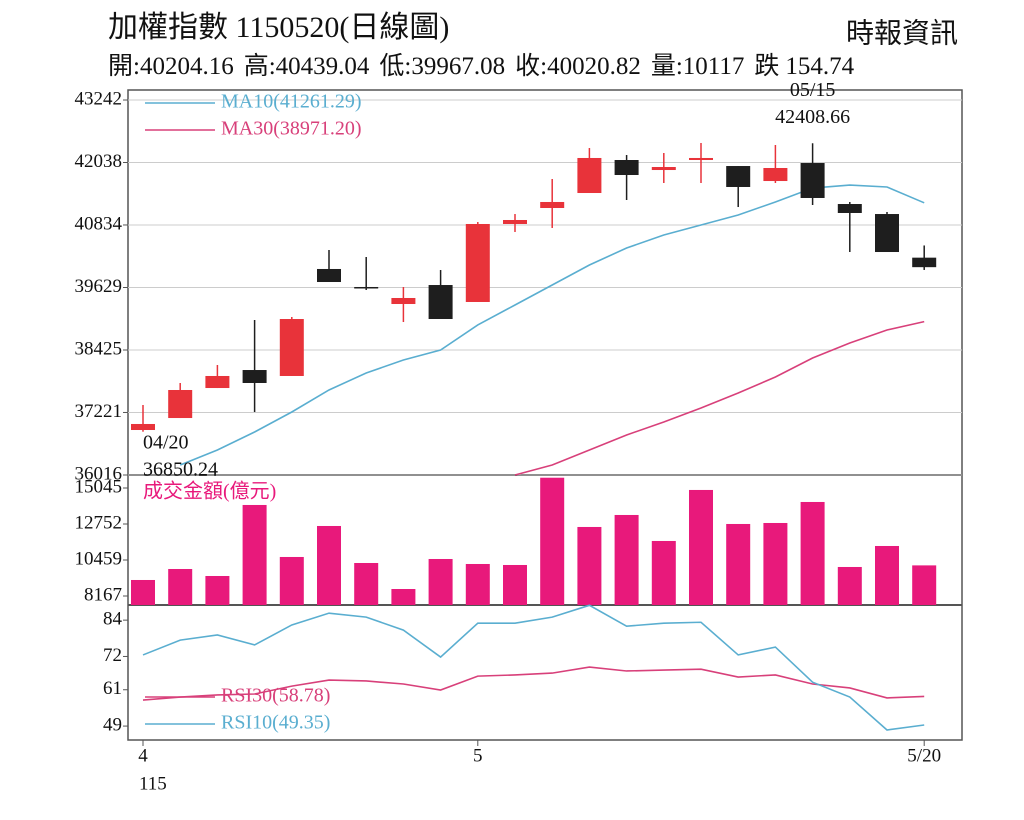  Describe the element at coordinates (143, 755) in the screenshot. I see `x-tick-label: 4` at that location.